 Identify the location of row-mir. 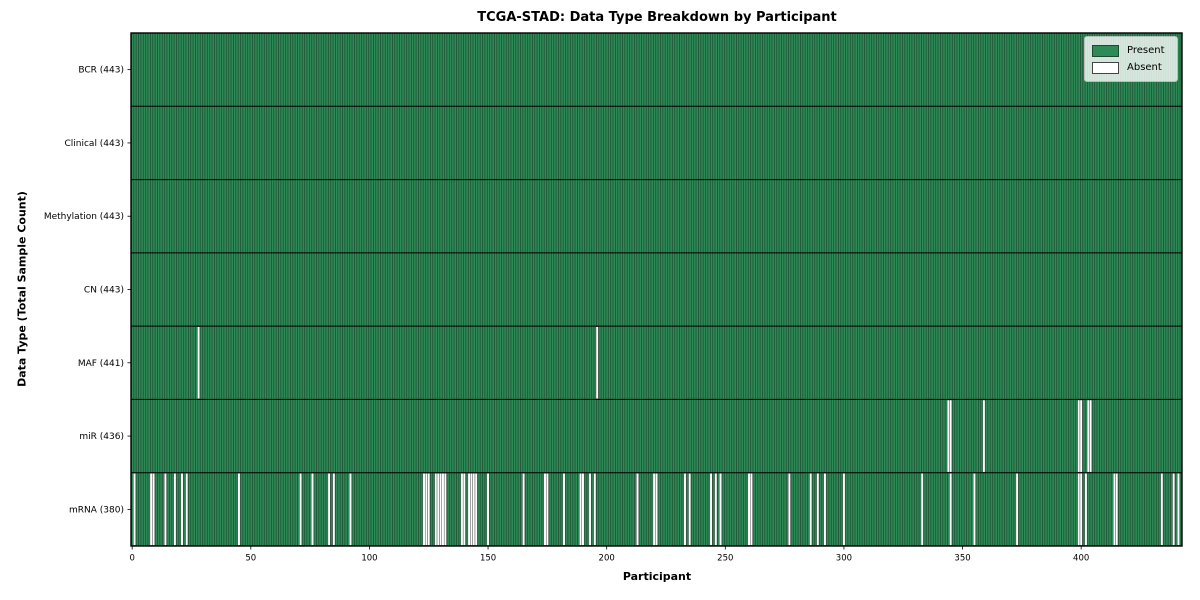
(656, 436).